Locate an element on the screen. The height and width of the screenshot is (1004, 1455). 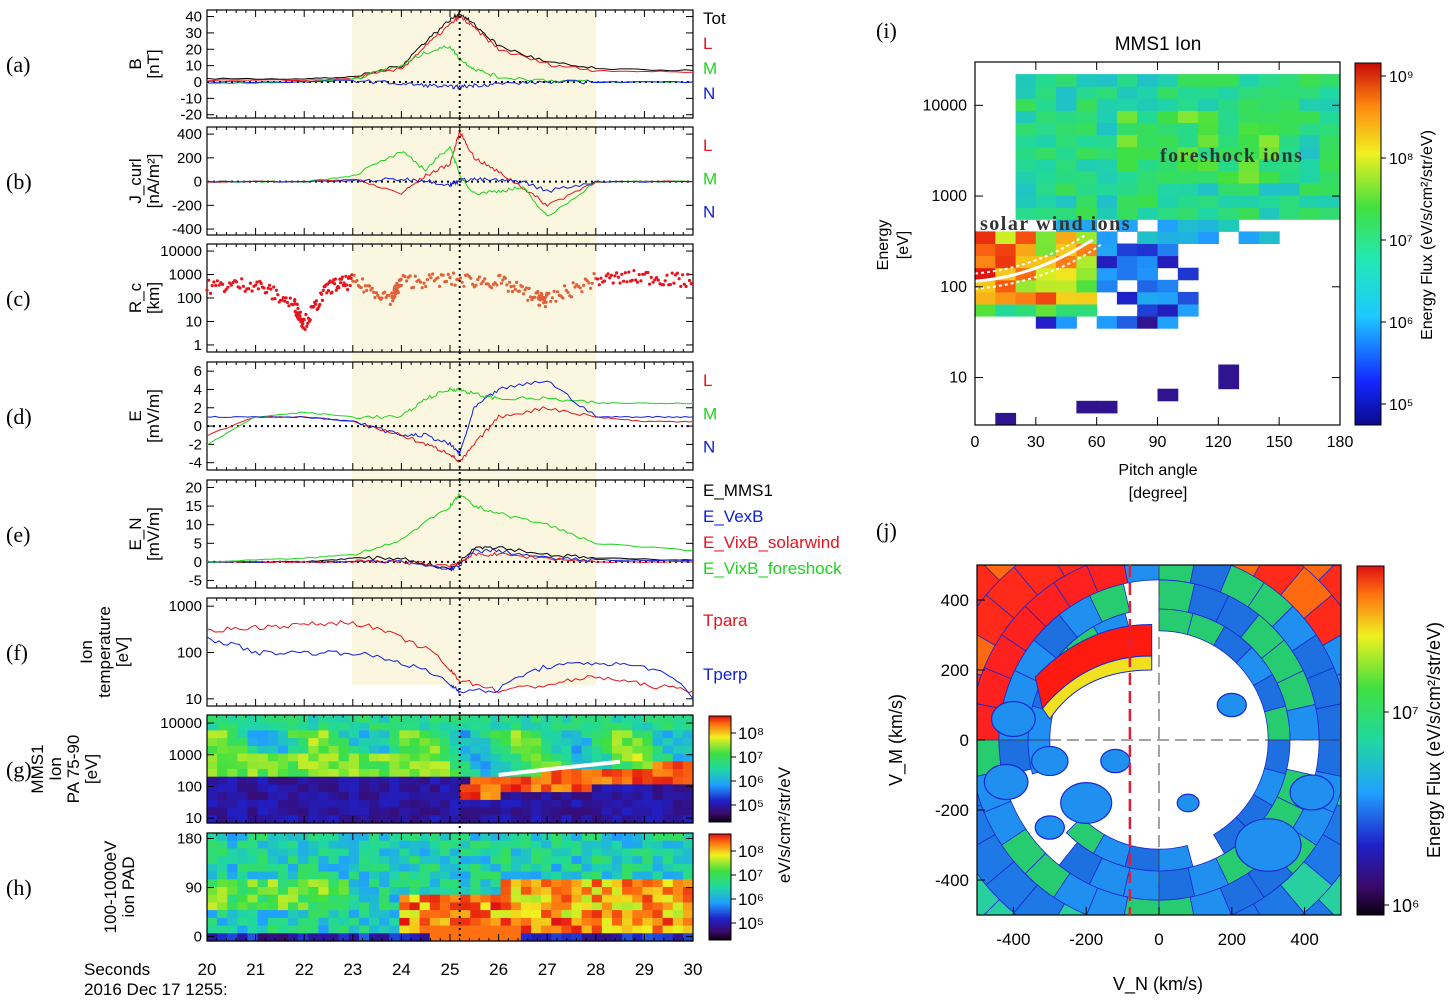
y-axis-label: Ion is located at coordinates (55, 769).